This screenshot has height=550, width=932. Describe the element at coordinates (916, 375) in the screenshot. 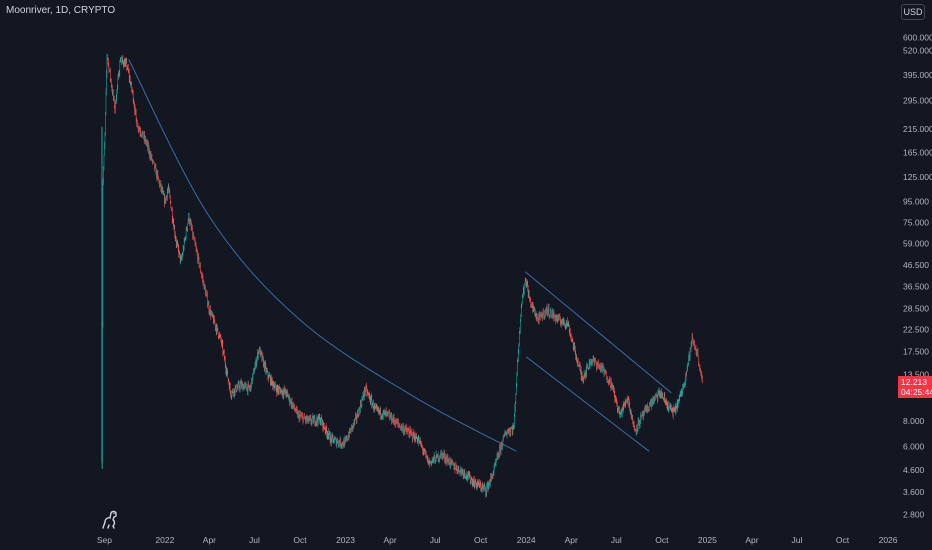

I see `y-tick-label: 13.500` at that location.